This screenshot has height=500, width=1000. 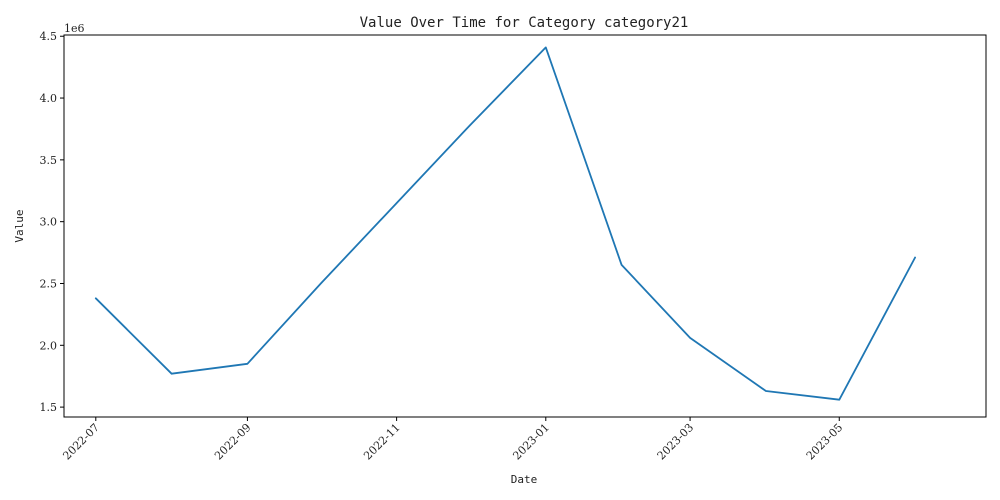 I want to click on y-tick-label: 3.0, so click(x=49, y=222).